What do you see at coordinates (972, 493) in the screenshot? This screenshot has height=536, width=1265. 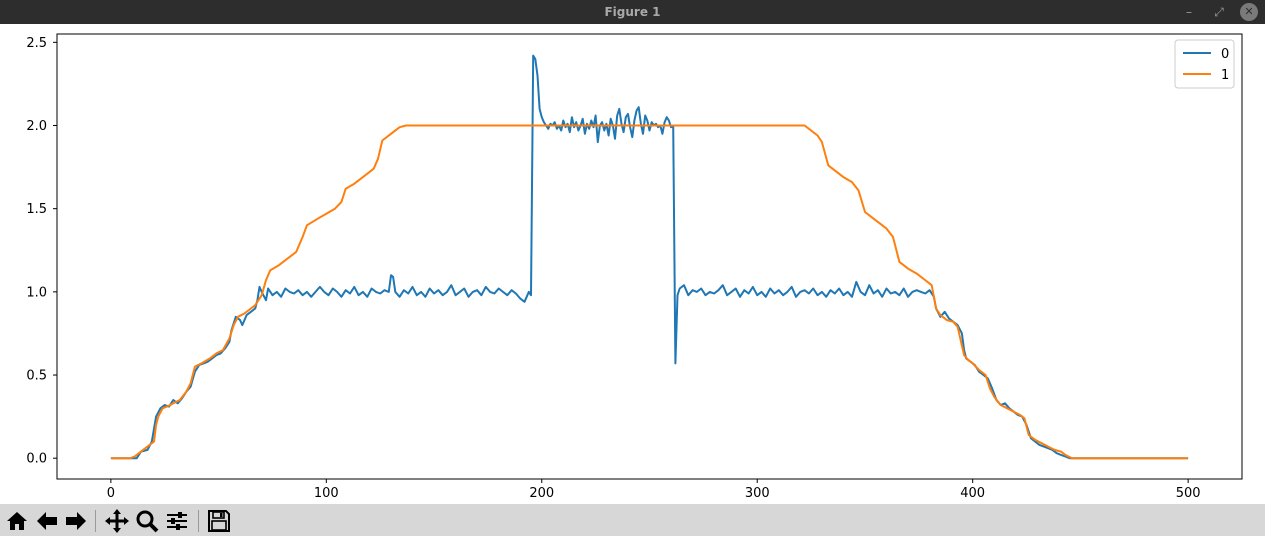 I see `x-tick-label: 400` at bounding box center [972, 493].